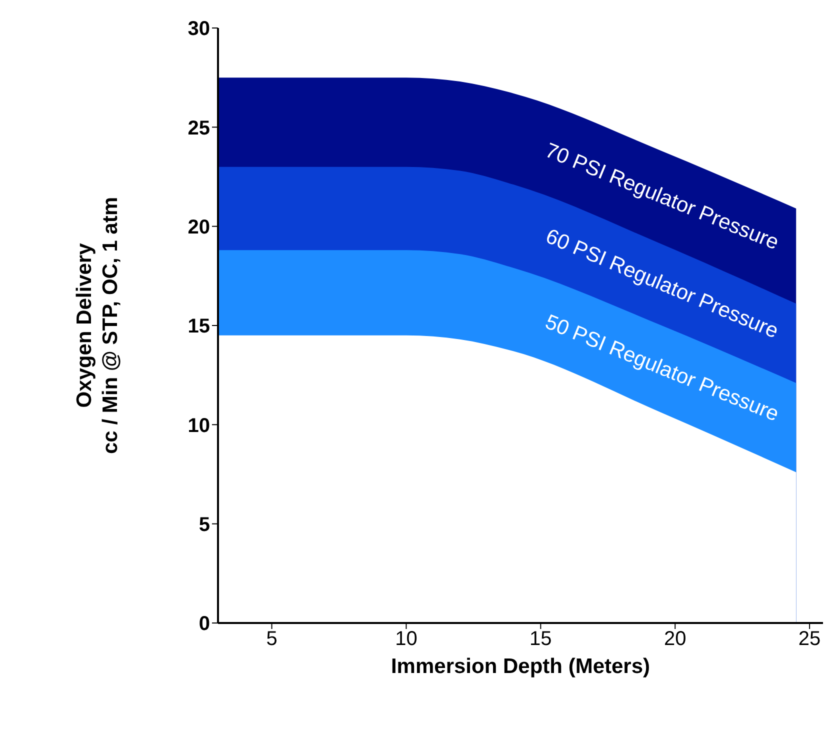  Describe the element at coordinates (809, 639) in the screenshot. I see `x-tick-label: 25` at that location.